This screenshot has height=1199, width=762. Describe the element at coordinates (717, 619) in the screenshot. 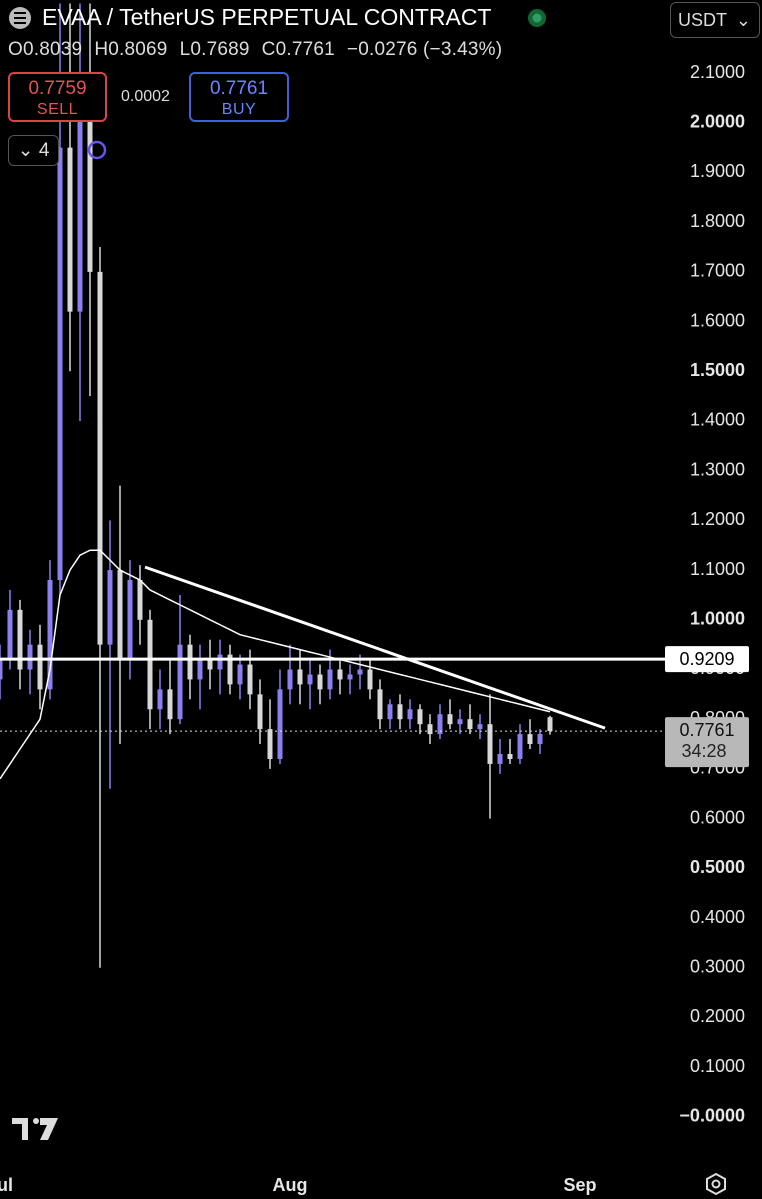

I see `y-tick-label: 1.0000` at that location.